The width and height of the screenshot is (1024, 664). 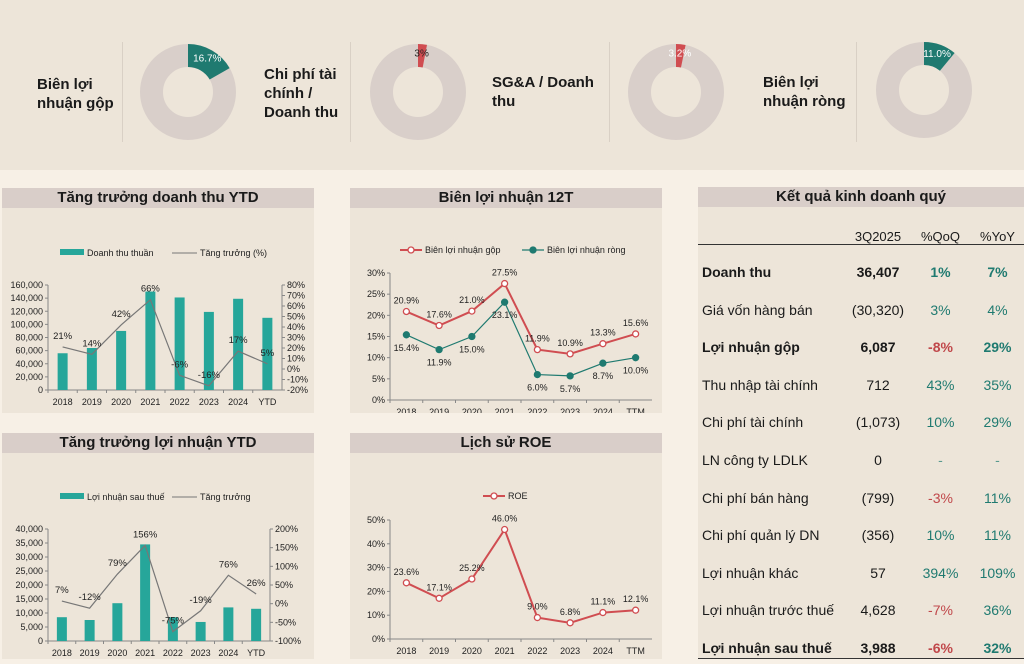 What do you see at coordinates (543, 92) in the screenshot?
I see `kpi-label-sga: SG&A / Doanh thu` at bounding box center [543, 92].